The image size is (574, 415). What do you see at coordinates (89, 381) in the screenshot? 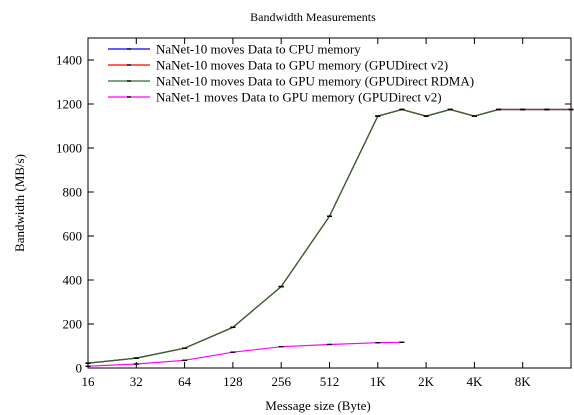
I see `x-tick-label: 16` at bounding box center [89, 381].